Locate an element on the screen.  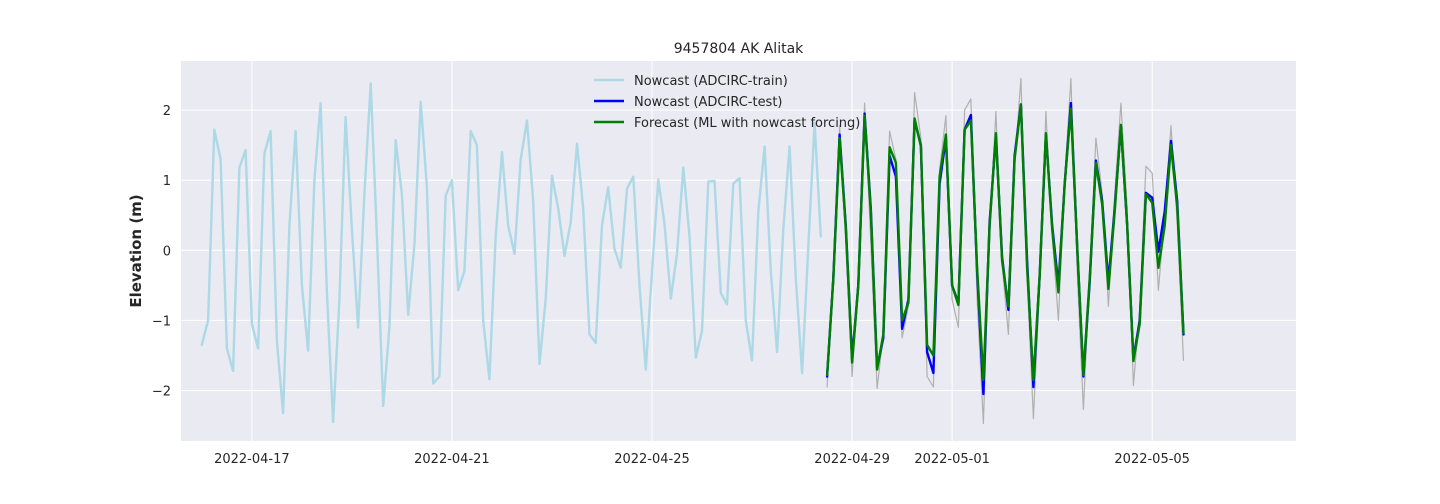
legend-label: Nowcast (ADCIRC-train) is located at coordinates (711, 81).